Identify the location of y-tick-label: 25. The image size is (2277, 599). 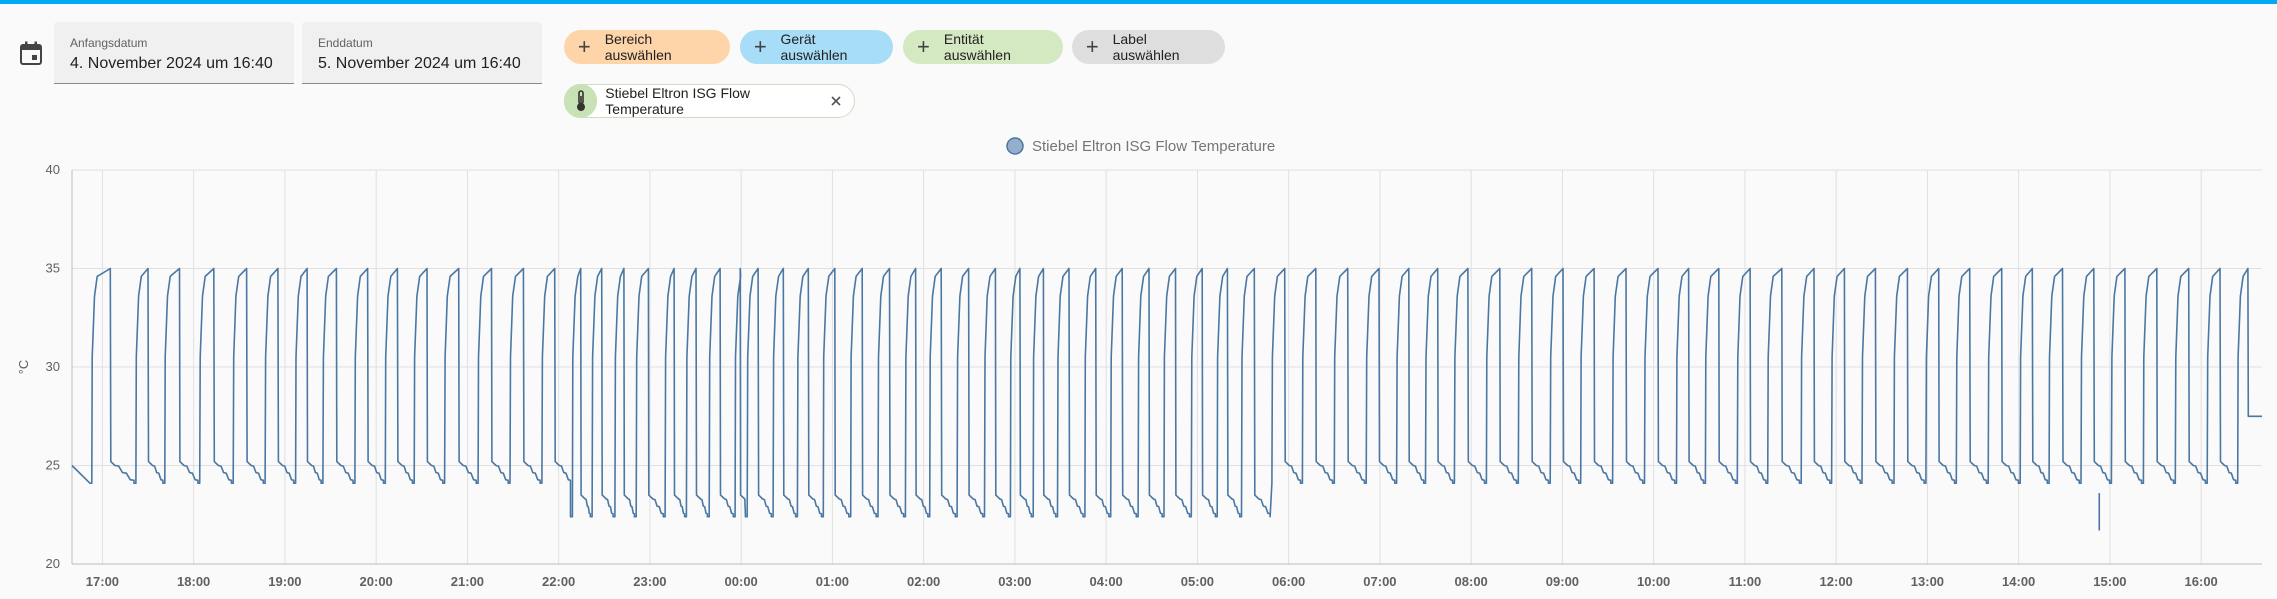
(53, 465).